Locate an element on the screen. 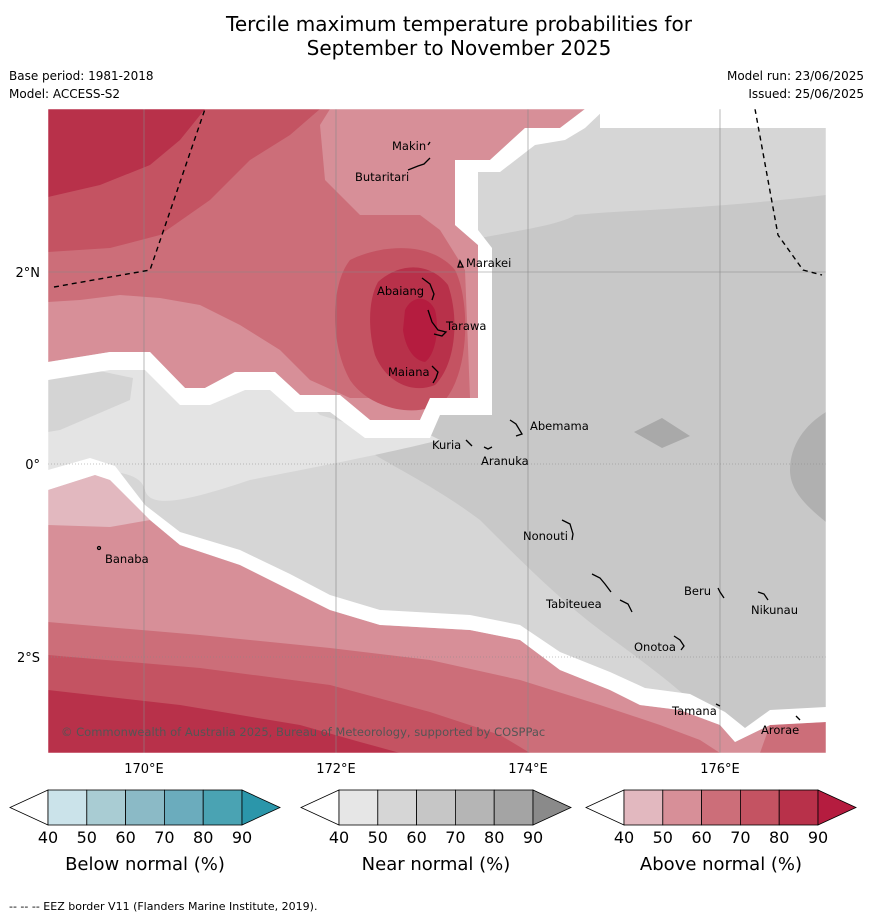 This screenshot has height=919, width=873. lat-label-2n: 2°N is located at coordinates (28, 273).